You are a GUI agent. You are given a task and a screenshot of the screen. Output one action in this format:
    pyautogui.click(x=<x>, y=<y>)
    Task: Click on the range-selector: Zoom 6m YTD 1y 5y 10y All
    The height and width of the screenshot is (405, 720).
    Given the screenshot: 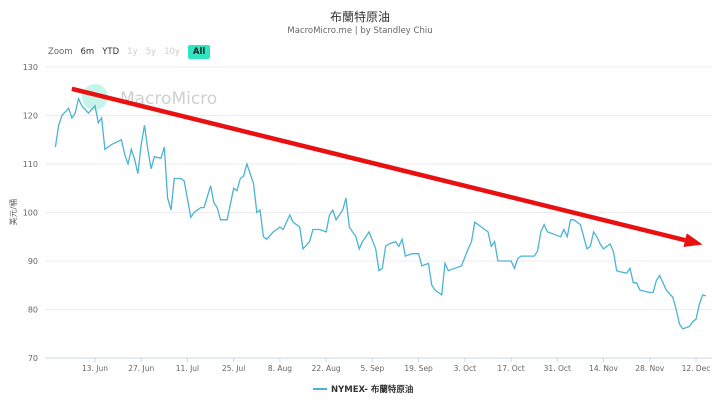 What is the action you would take?
    pyautogui.click(x=133, y=52)
    